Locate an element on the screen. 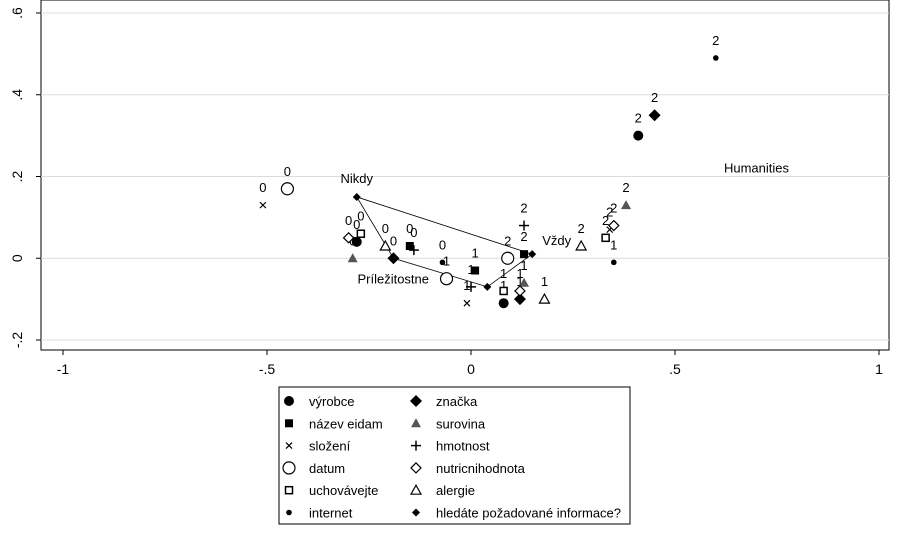 The height and width of the screenshot is (533, 899). legend-label: datum is located at coordinates (327, 468).